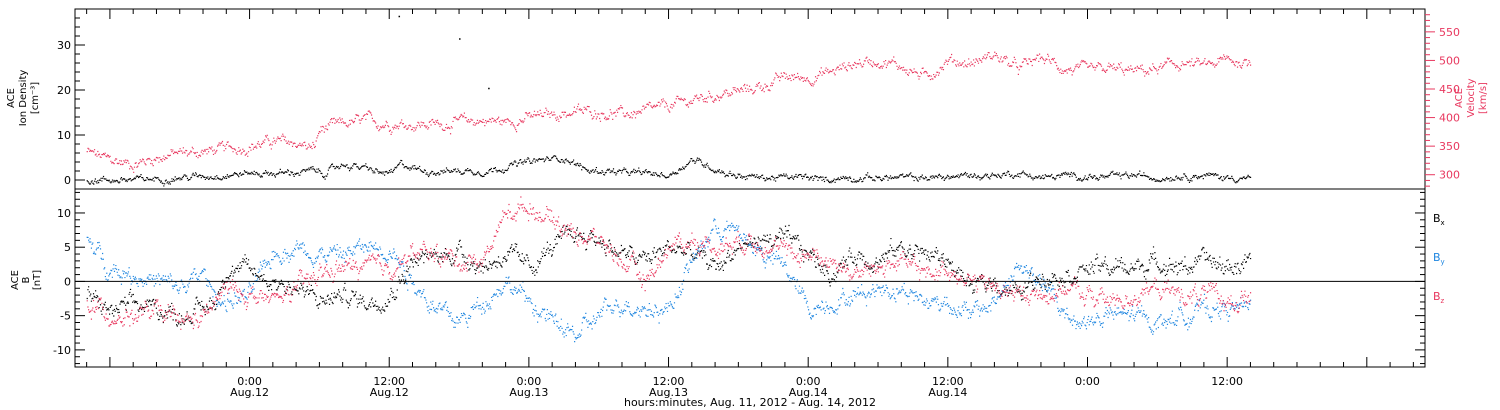 The width and height of the screenshot is (1500, 410). Describe the element at coordinates (67, 180) in the screenshot. I see `top-left-tick-label: 0` at that location.